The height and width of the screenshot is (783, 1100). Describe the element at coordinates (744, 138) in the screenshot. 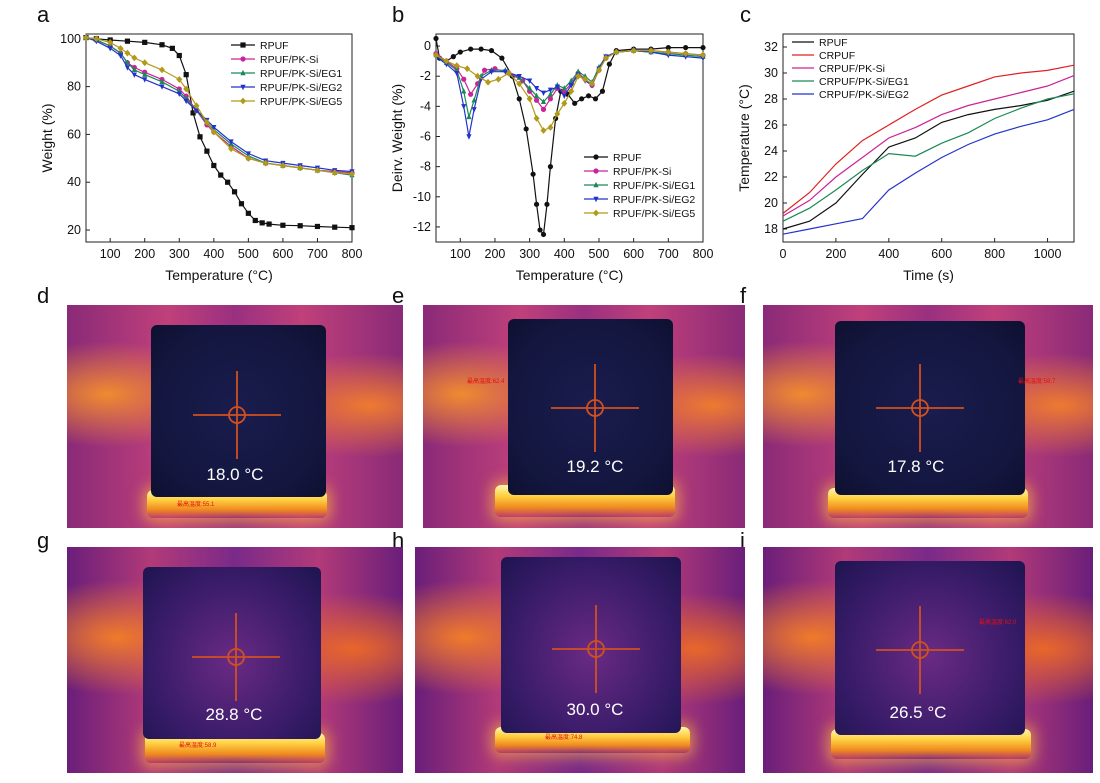

I see `y-axis-label: Temperature (°C)` at that location.